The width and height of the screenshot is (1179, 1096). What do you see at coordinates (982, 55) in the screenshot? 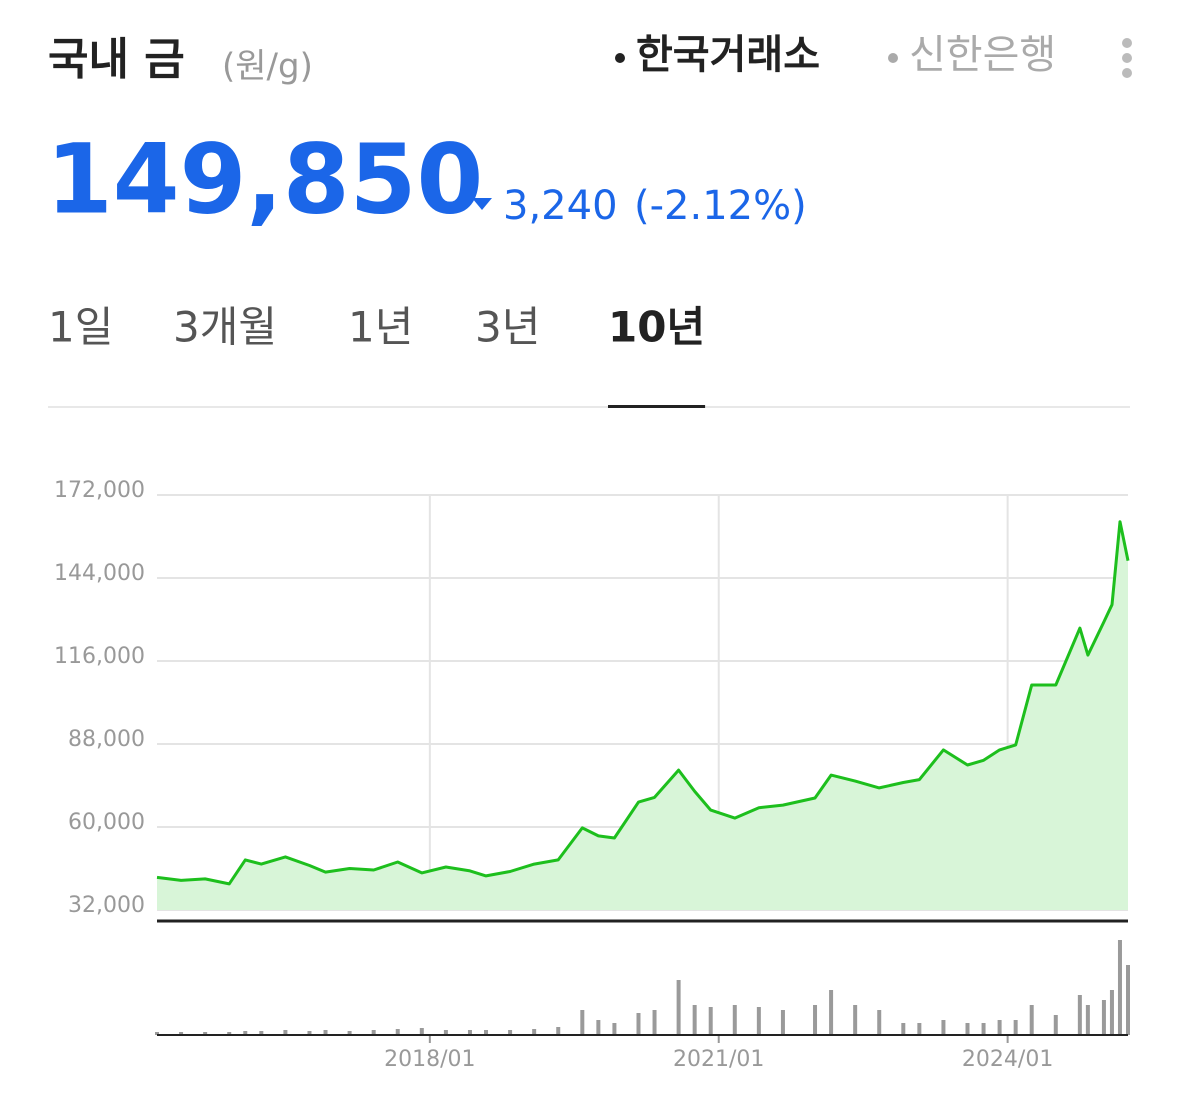
I see `source-tab: 신한은행` at bounding box center [982, 55].